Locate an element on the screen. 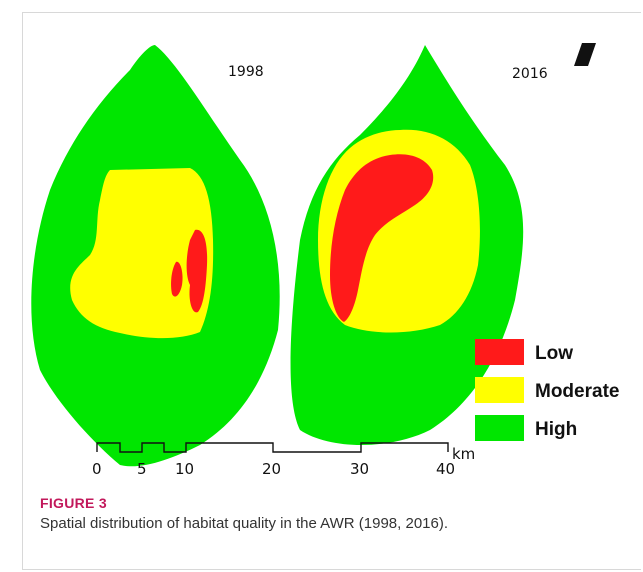  scale-tick-5: 5 is located at coordinates (142, 469).